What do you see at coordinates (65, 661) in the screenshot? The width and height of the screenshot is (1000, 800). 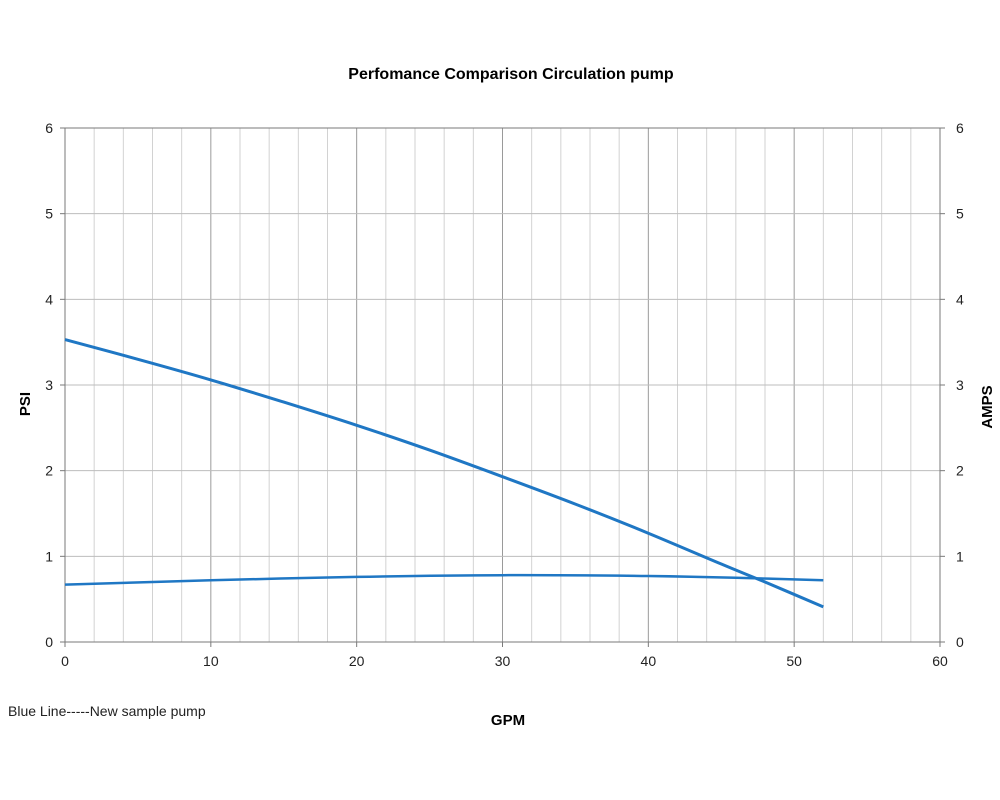 I see `x-tick-label: 0` at bounding box center [65, 661].